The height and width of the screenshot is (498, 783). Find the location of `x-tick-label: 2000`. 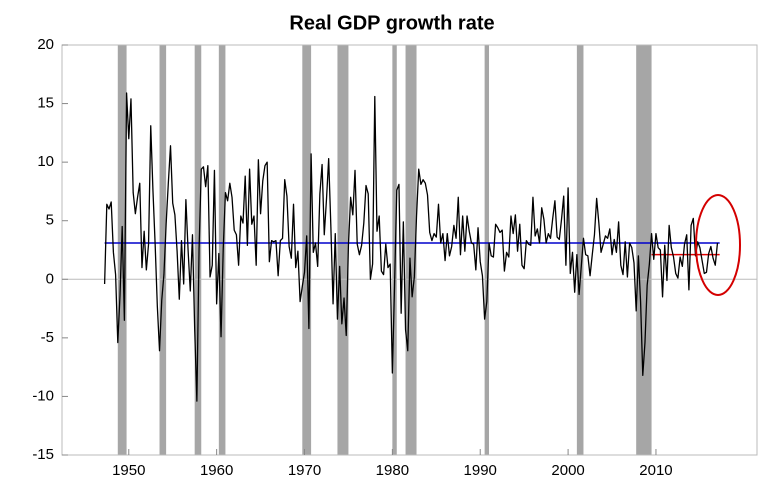

x-tick-label: 2000 is located at coordinates (567, 470).